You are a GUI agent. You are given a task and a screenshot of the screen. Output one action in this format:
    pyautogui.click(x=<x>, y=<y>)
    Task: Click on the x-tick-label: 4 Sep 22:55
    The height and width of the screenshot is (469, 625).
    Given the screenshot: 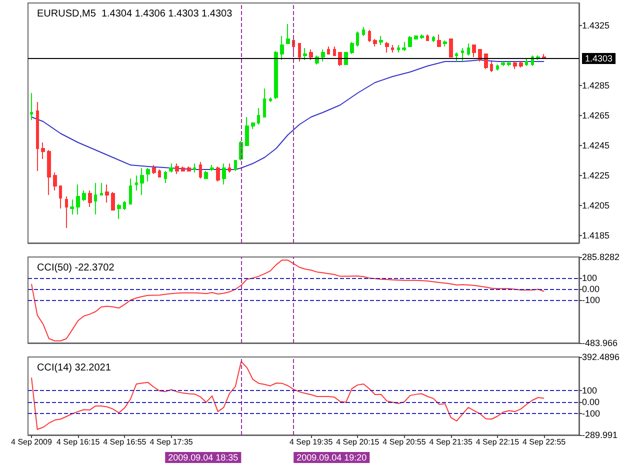 What is the action you would take?
    pyautogui.click(x=544, y=442)
    